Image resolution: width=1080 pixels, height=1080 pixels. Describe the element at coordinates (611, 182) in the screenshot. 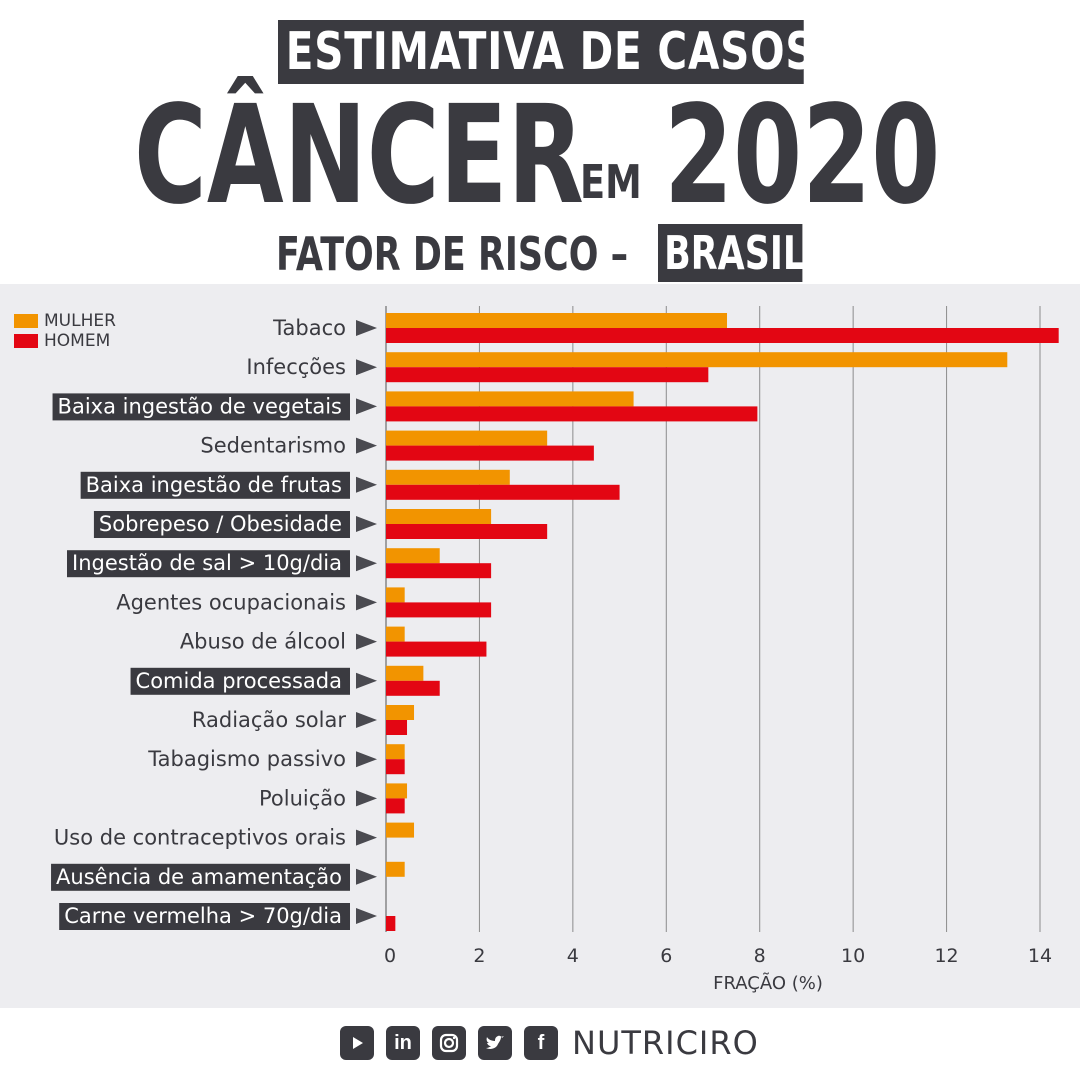

I see `title-small-word: EM` at that location.